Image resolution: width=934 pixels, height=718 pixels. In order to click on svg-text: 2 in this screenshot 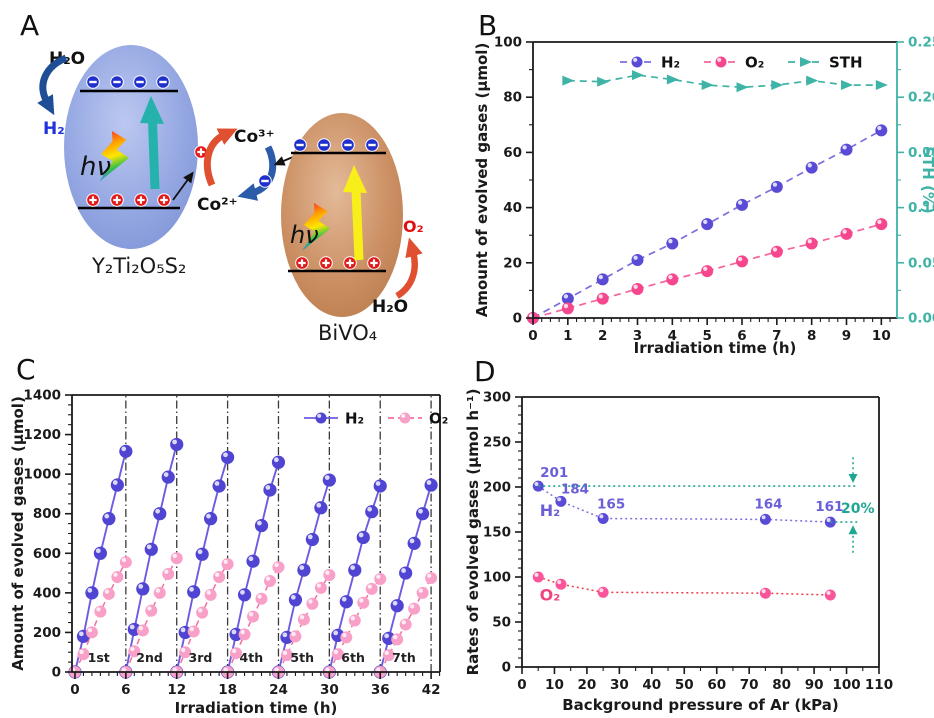, I will do `click(602, 336)`.